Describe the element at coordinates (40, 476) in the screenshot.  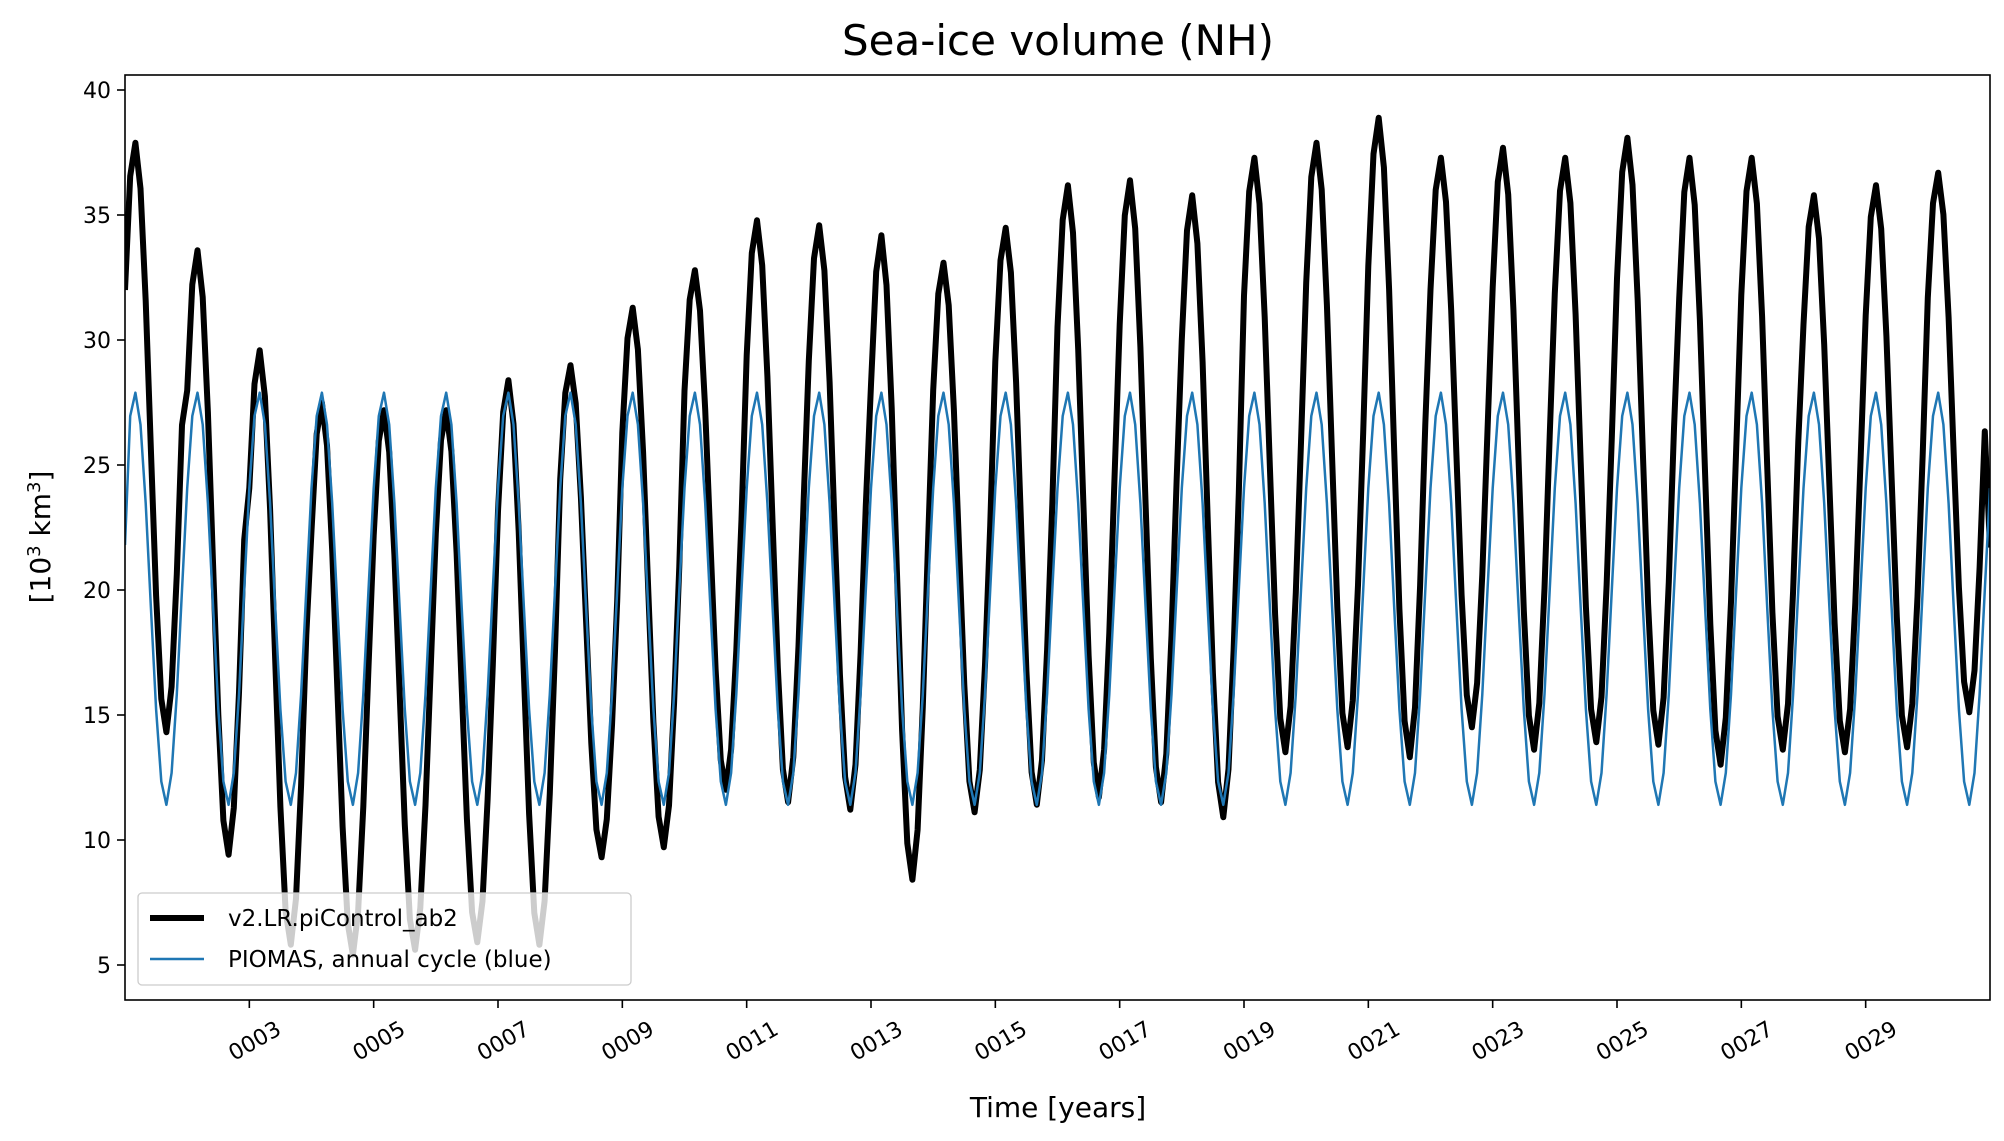
I see `y-axis-title-close: ]` at that location.